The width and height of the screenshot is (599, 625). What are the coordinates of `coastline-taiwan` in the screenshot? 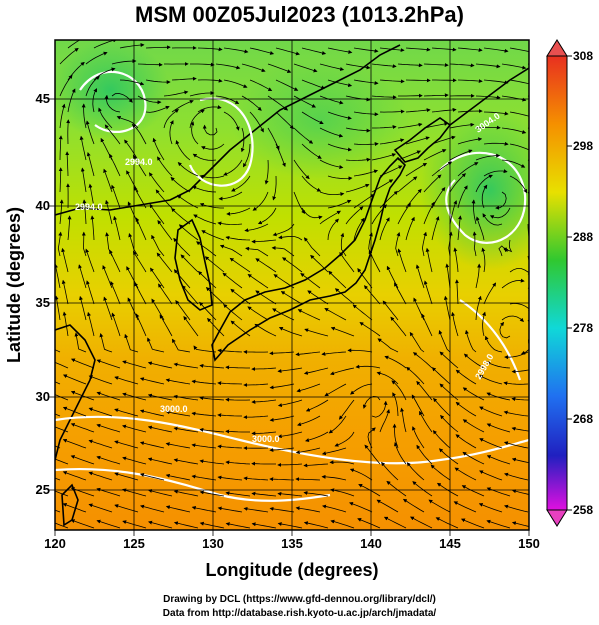 It's located at (70, 505).